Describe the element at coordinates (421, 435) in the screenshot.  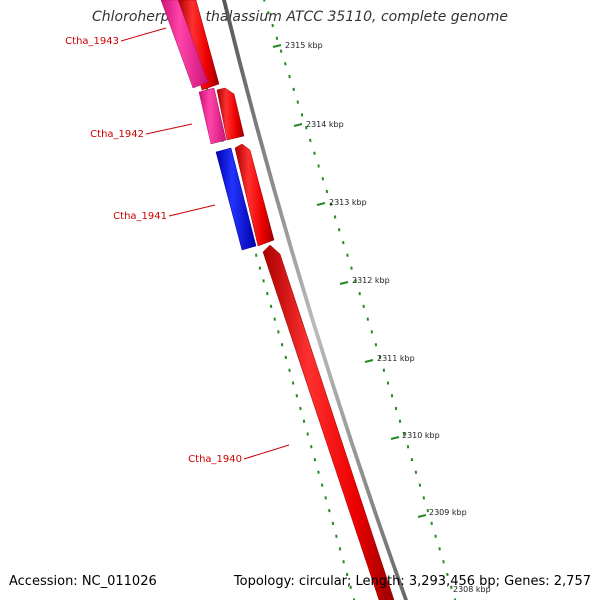
I see `ruler-label-2310: 2310 kbp` at that location.